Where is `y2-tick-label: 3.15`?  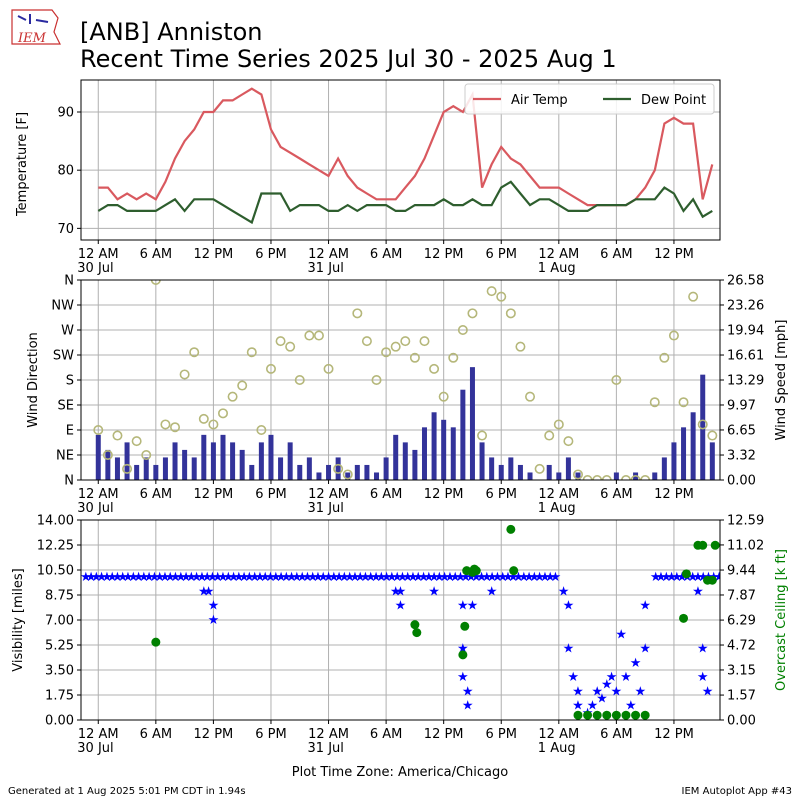 y2-tick-label: 3.15 is located at coordinates (741, 670).